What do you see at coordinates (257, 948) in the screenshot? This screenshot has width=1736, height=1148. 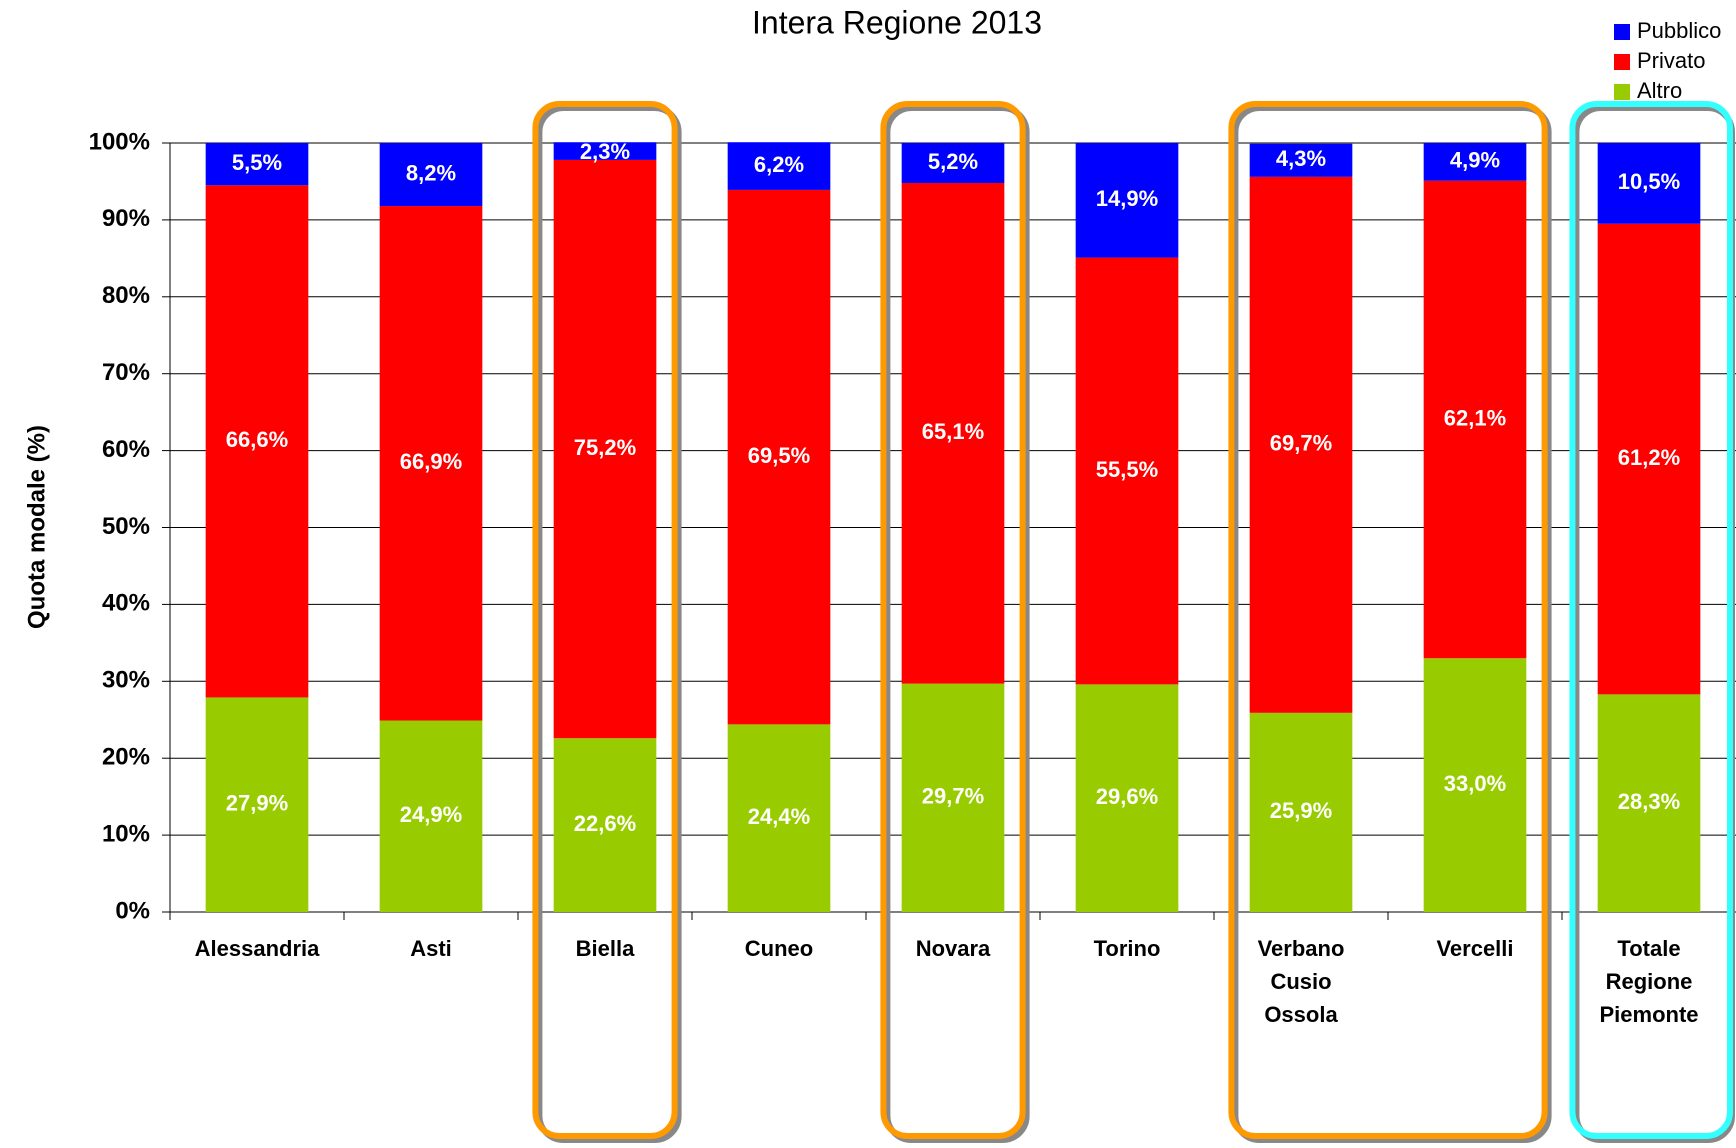 I see `x-tick-label: Alessandria` at bounding box center [257, 948].